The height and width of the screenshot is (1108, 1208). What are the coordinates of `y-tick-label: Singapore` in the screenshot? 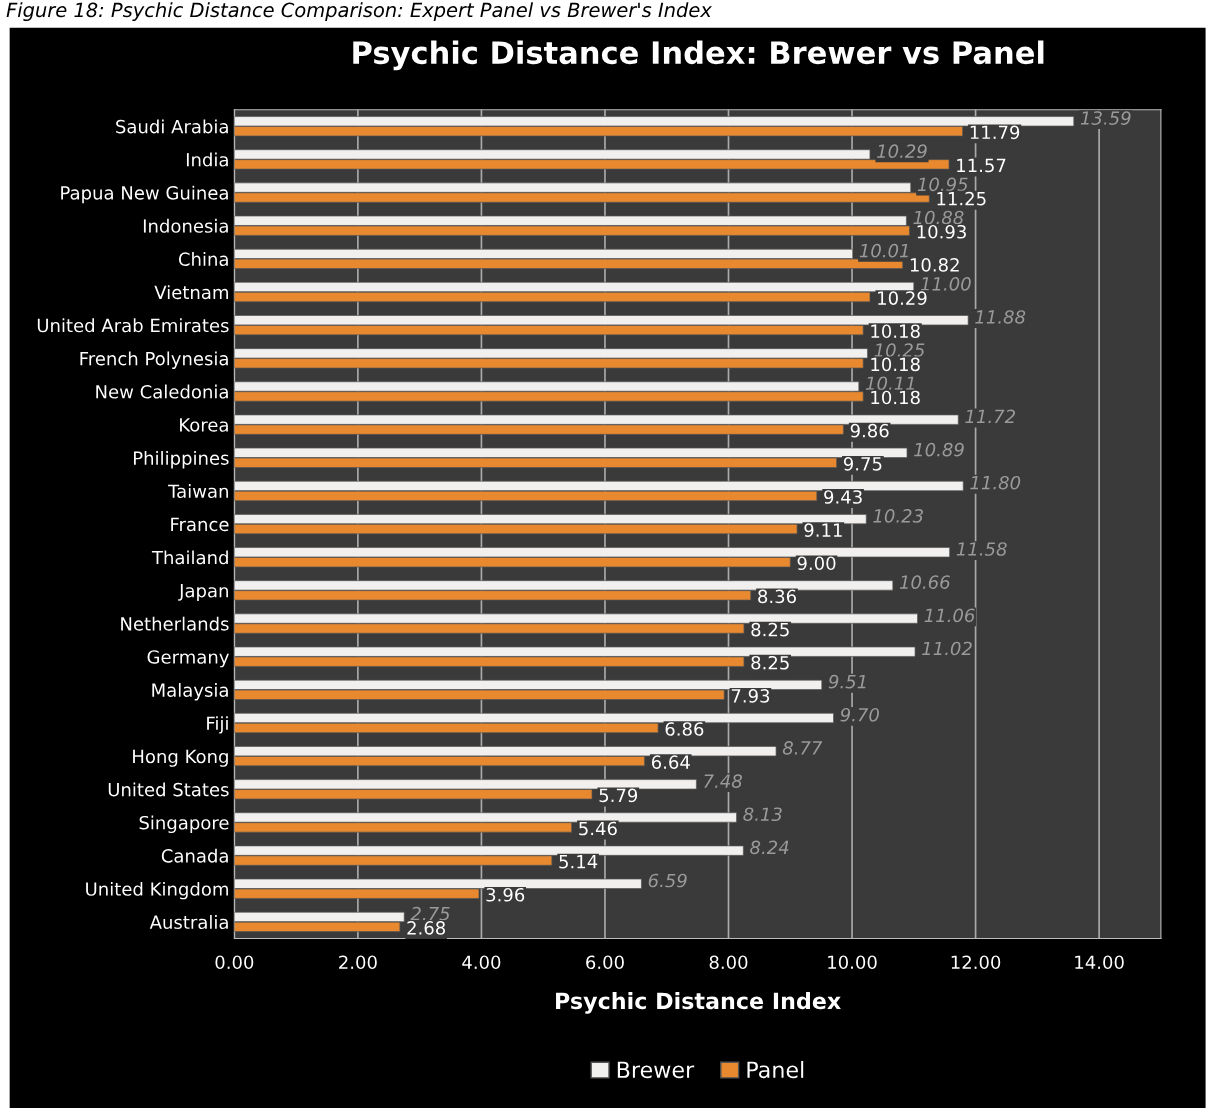 It's located at (184, 824).